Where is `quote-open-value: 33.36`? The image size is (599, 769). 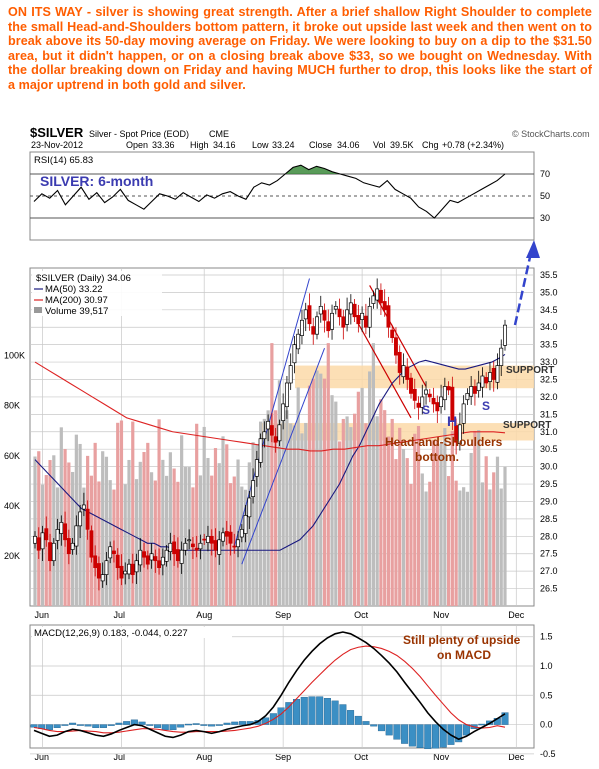
quote-open-value: 33.36 is located at coordinates (163, 145).